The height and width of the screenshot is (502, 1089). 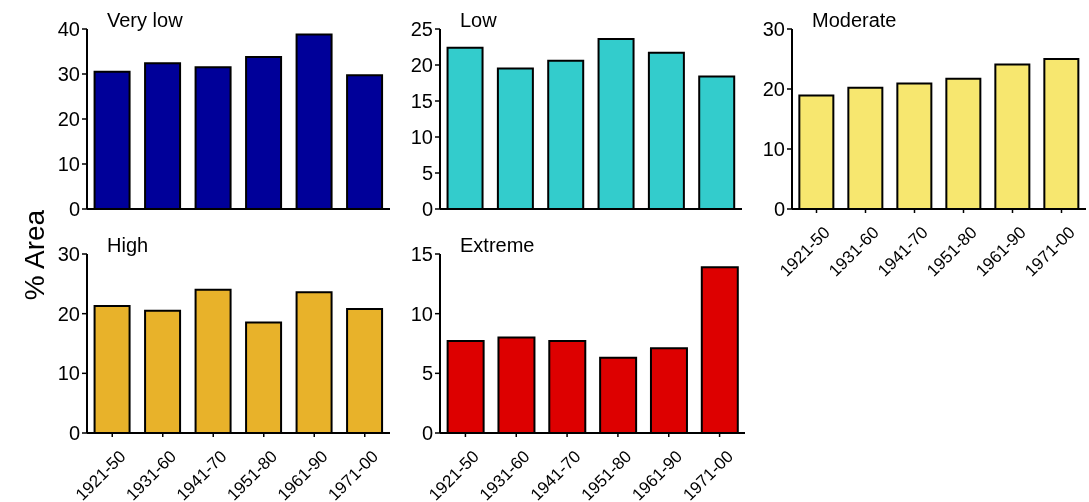 I want to click on chart-title: High, so click(x=128, y=245).